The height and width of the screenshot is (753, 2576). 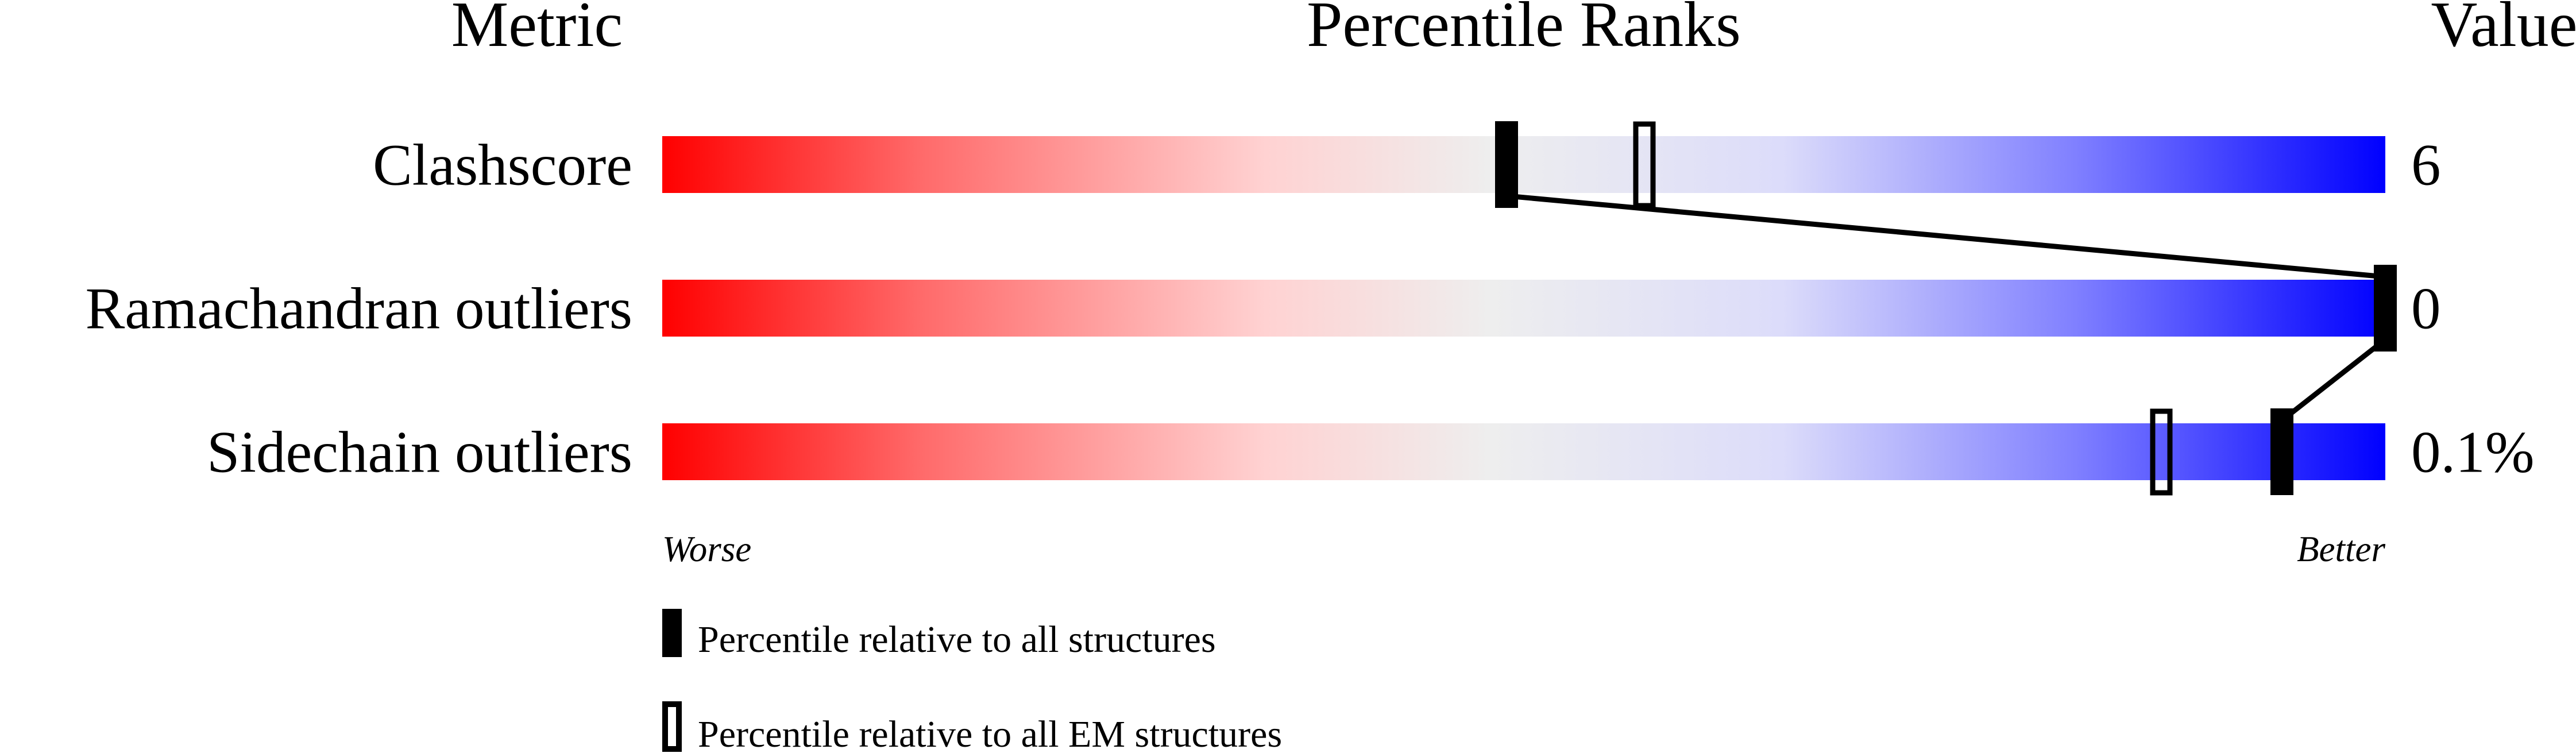 What do you see at coordinates (2473, 452) in the screenshot?
I see `metric-value: 0.1%` at bounding box center [2473, 452].